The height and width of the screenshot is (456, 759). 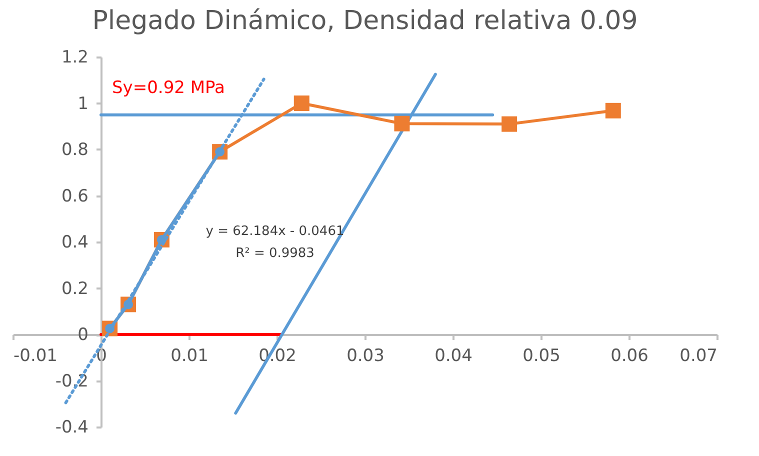 I want to click on annotation: Sy=0.92 MPa, so click(x=168, y=88).